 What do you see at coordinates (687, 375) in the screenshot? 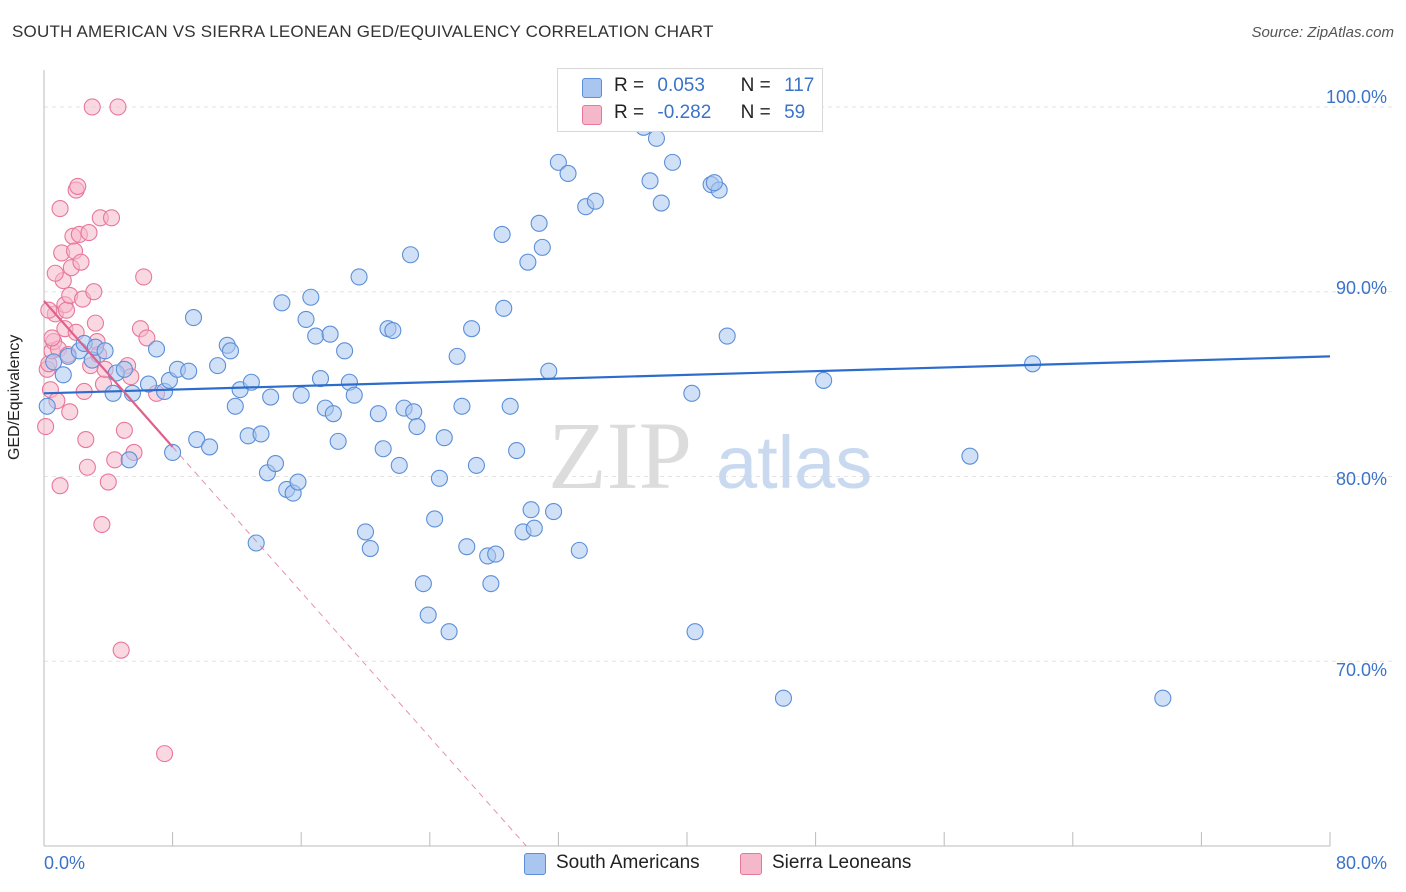
I see `south-americans-trend-line` at bounding box center [687, 375].